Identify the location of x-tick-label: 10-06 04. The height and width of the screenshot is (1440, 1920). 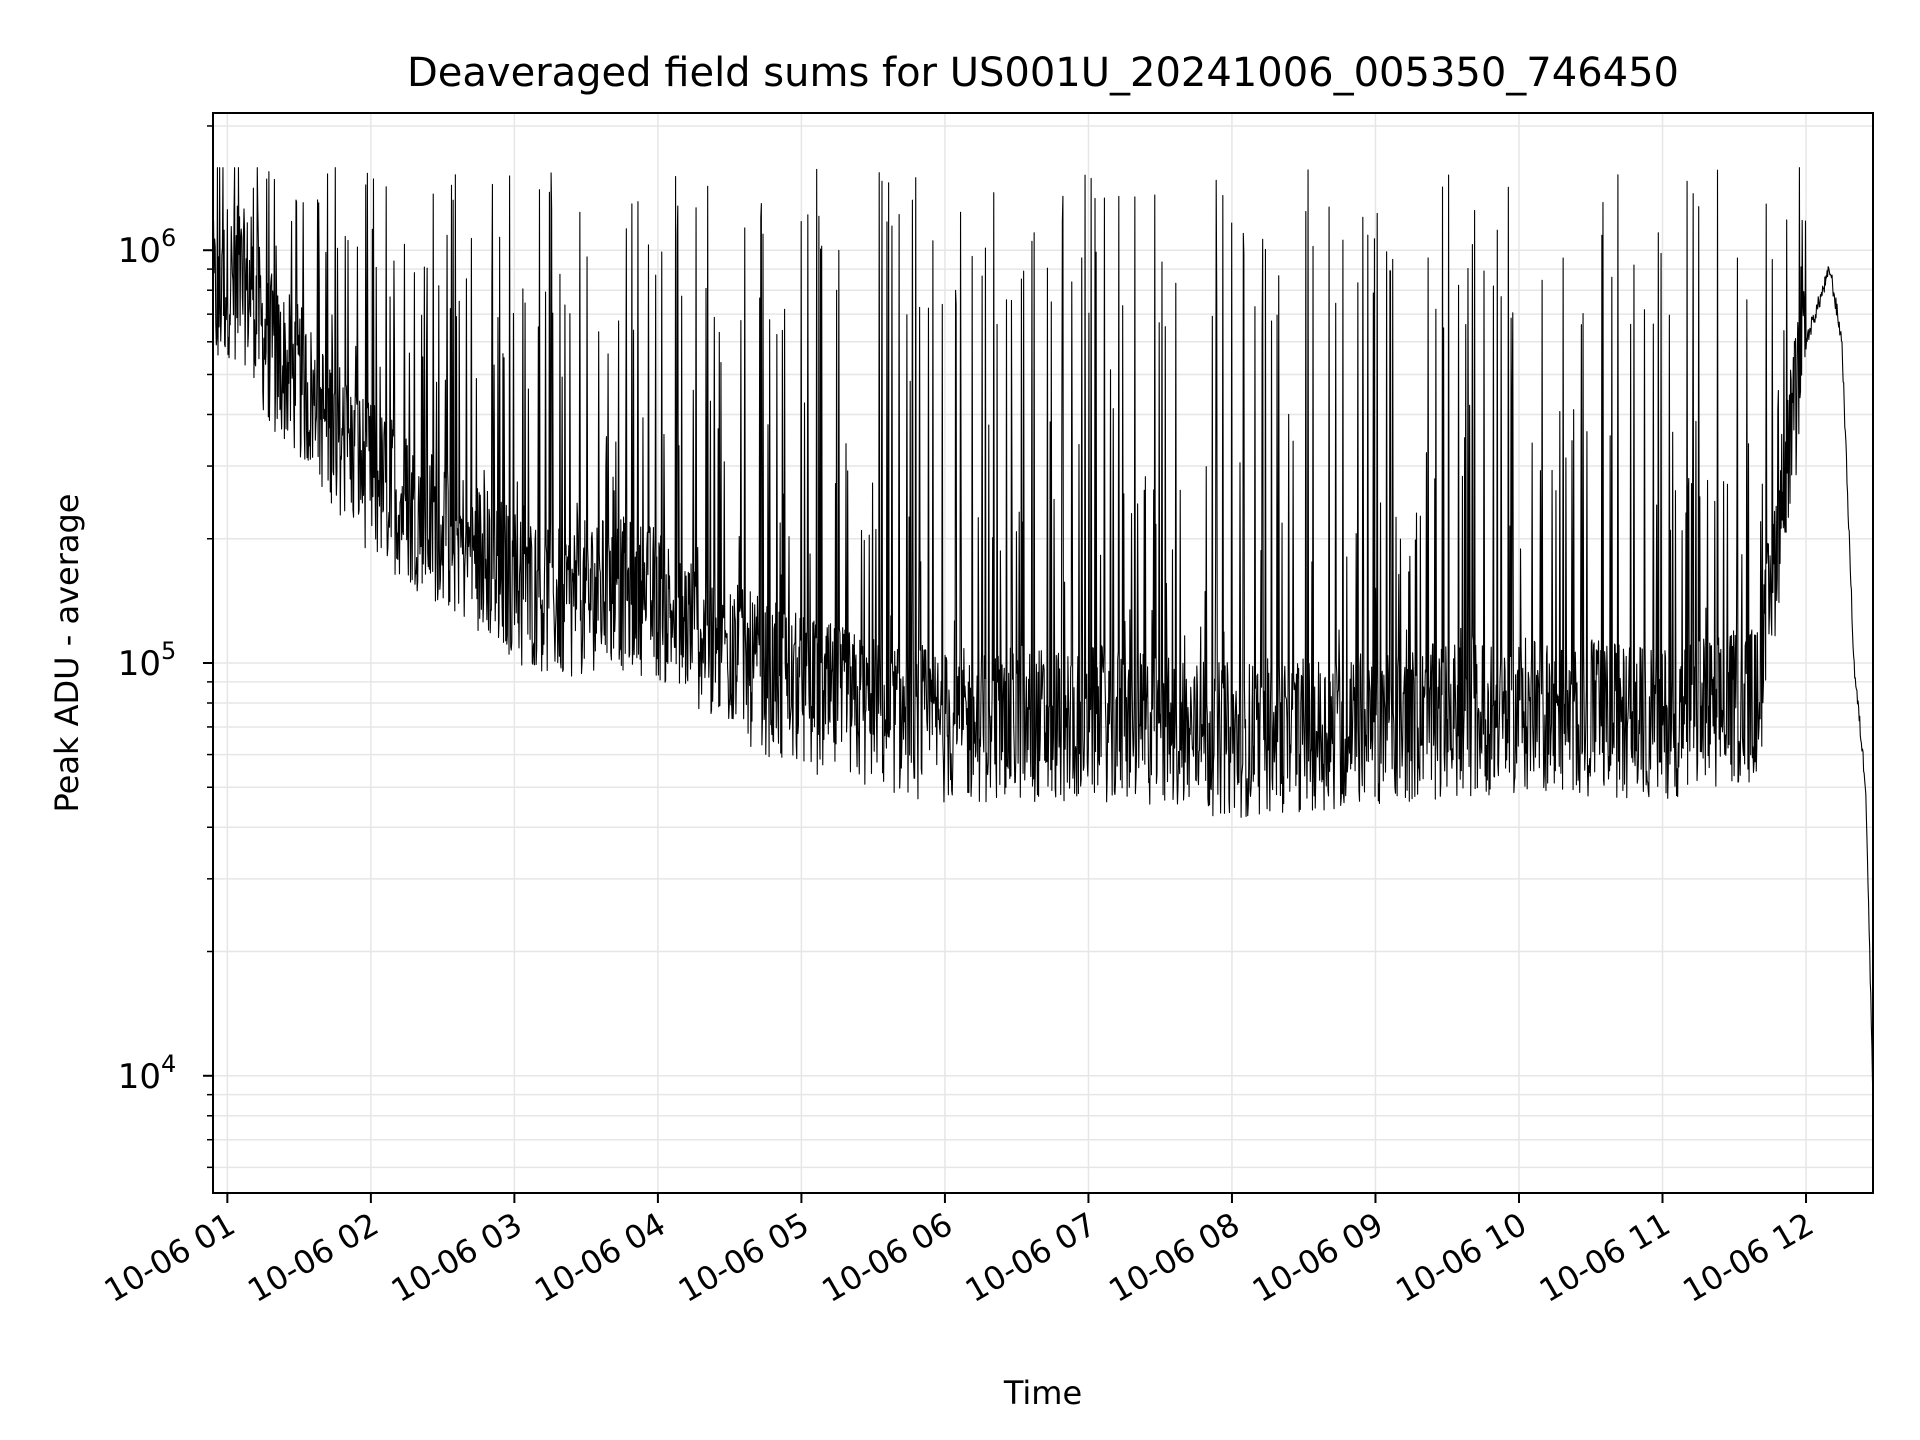
(600, 1257).